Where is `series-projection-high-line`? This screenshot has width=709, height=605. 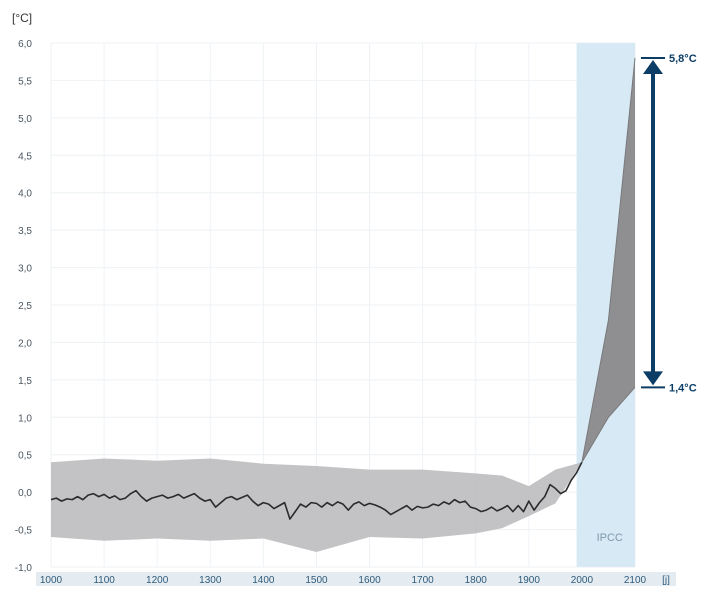
series-projection-high-line is located at coordinates (608, 260).